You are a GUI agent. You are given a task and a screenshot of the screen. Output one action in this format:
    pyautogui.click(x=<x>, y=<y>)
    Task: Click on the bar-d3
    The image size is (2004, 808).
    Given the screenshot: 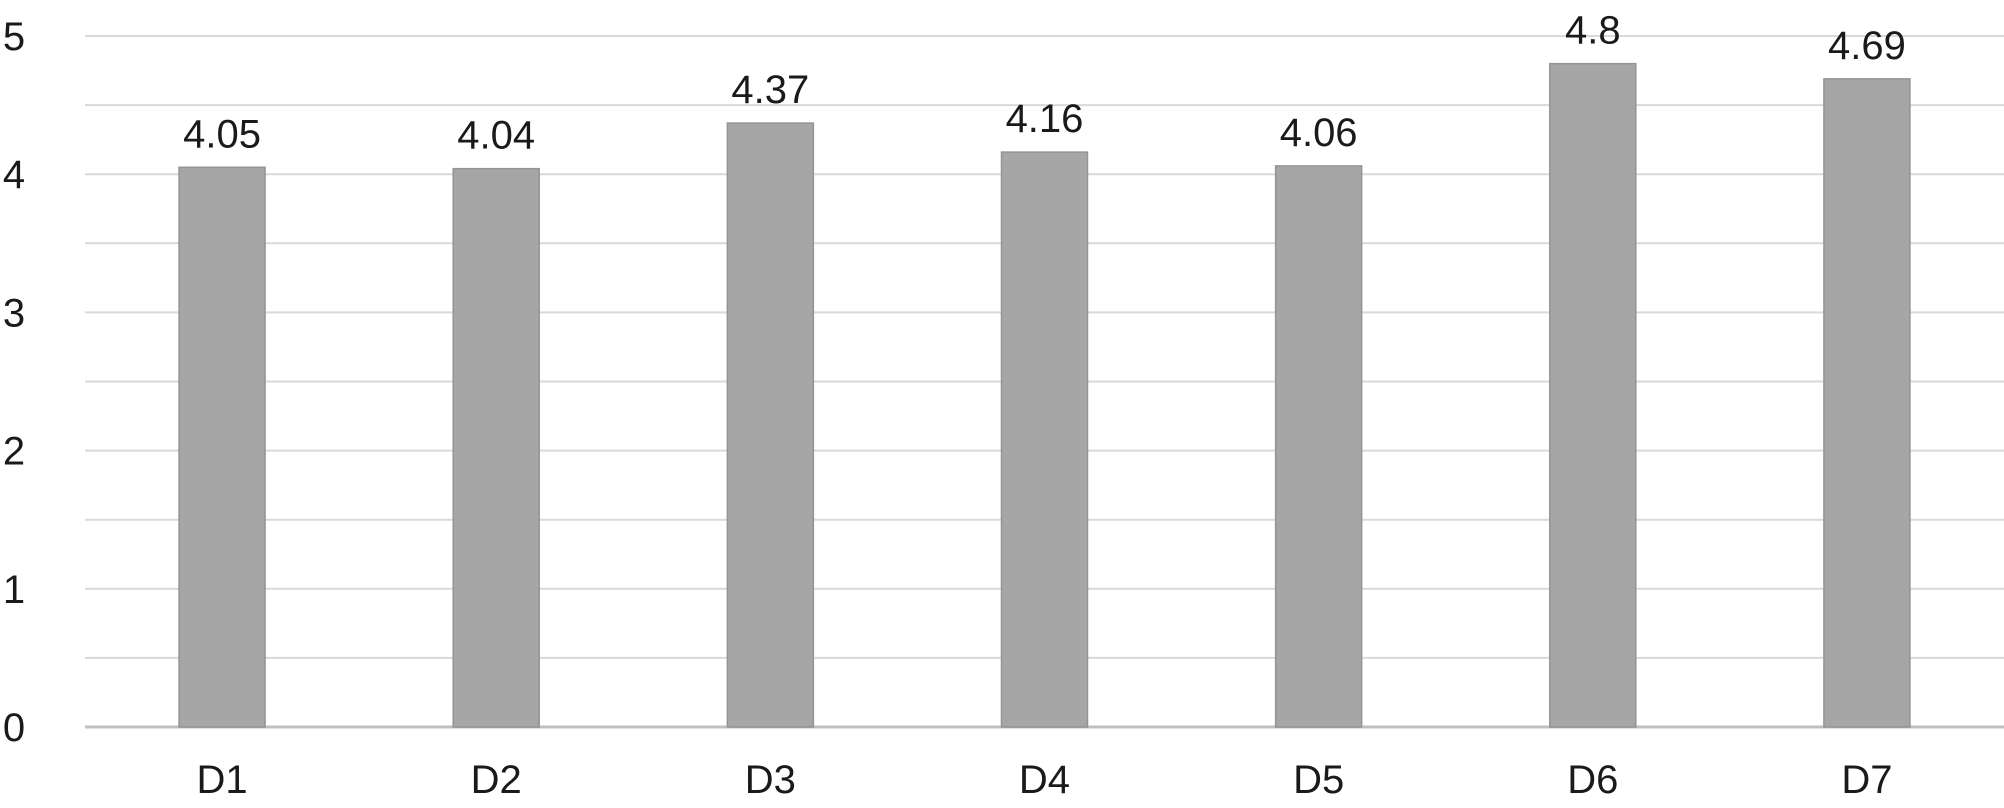 What is the action you would take?
    pyautogui.click(x=770, y=425)
    